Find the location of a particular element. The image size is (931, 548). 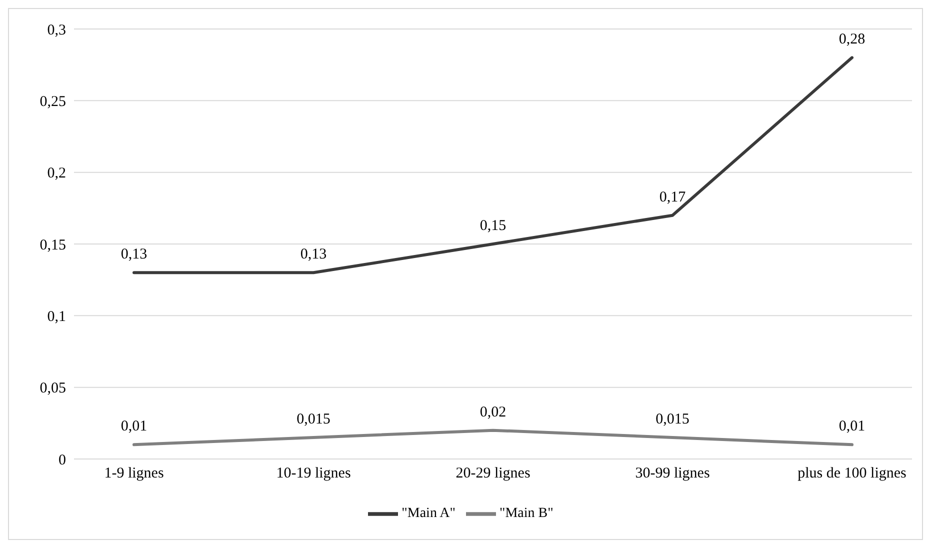

y-tick-label: 0,25 is located at coordinates (53, 102).